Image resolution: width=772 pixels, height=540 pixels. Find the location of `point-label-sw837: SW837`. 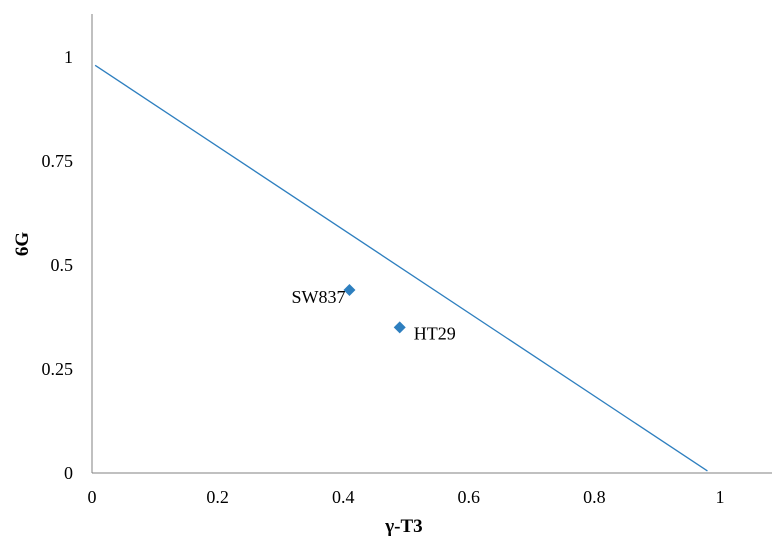

point-label-sw837: SW837 is located at coordinates (318, 297).